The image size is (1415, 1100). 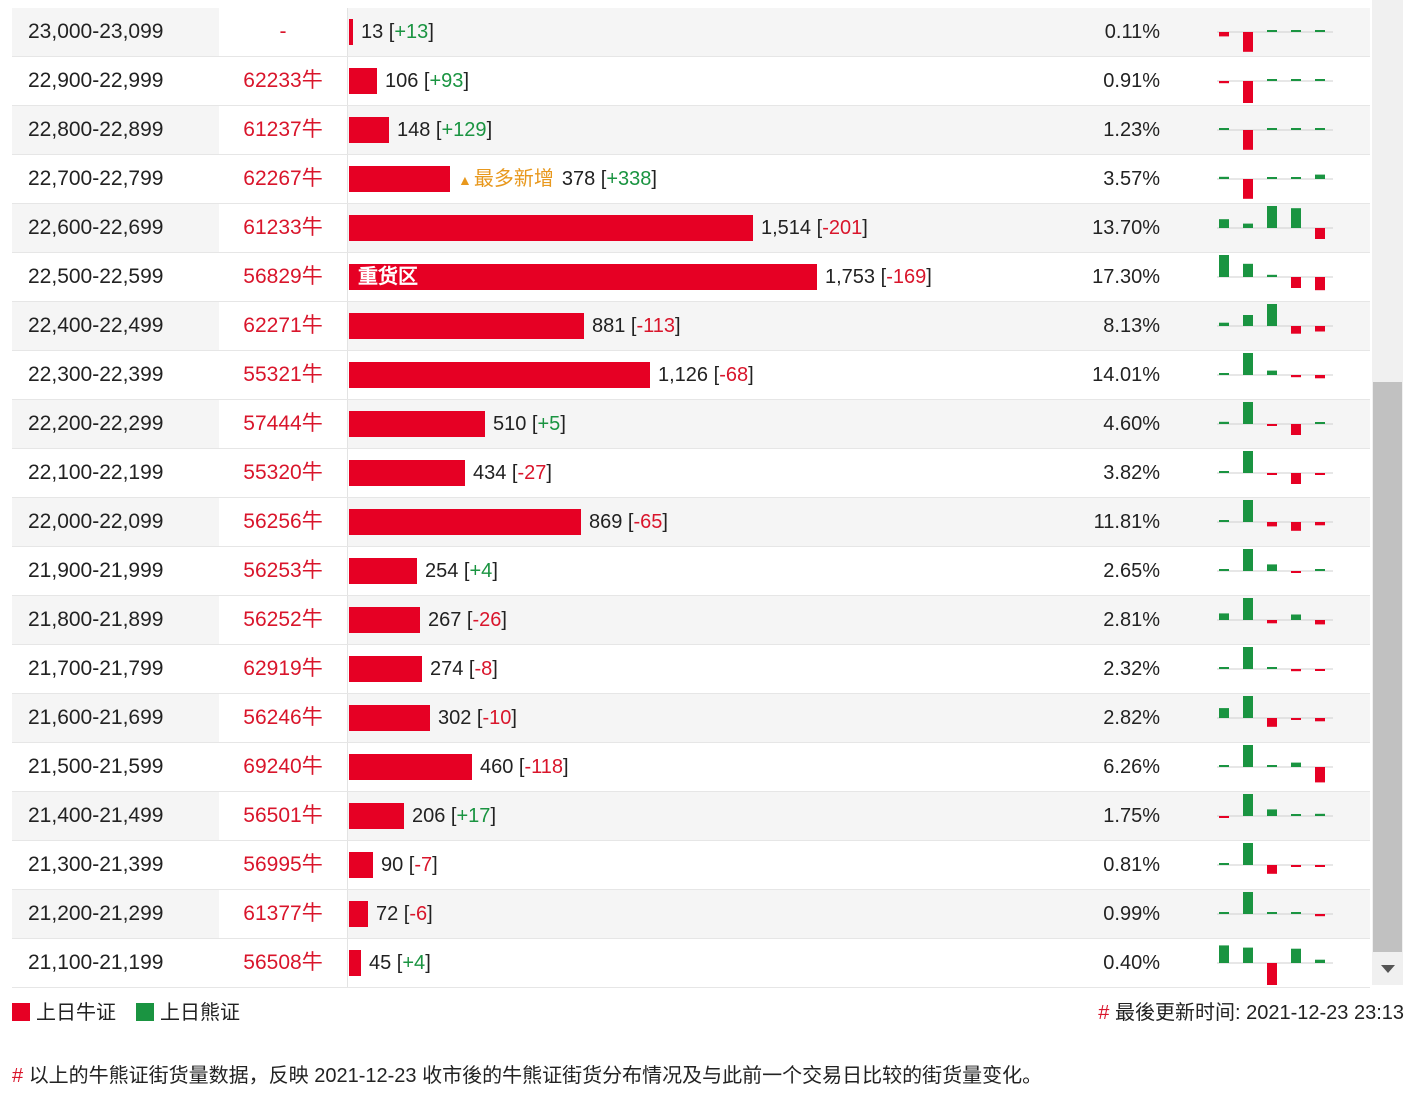 What do you see at coordinates (283, 31) in the screenshot?
I see `cbbc-code-link: -` at bounding box center [283, 31].